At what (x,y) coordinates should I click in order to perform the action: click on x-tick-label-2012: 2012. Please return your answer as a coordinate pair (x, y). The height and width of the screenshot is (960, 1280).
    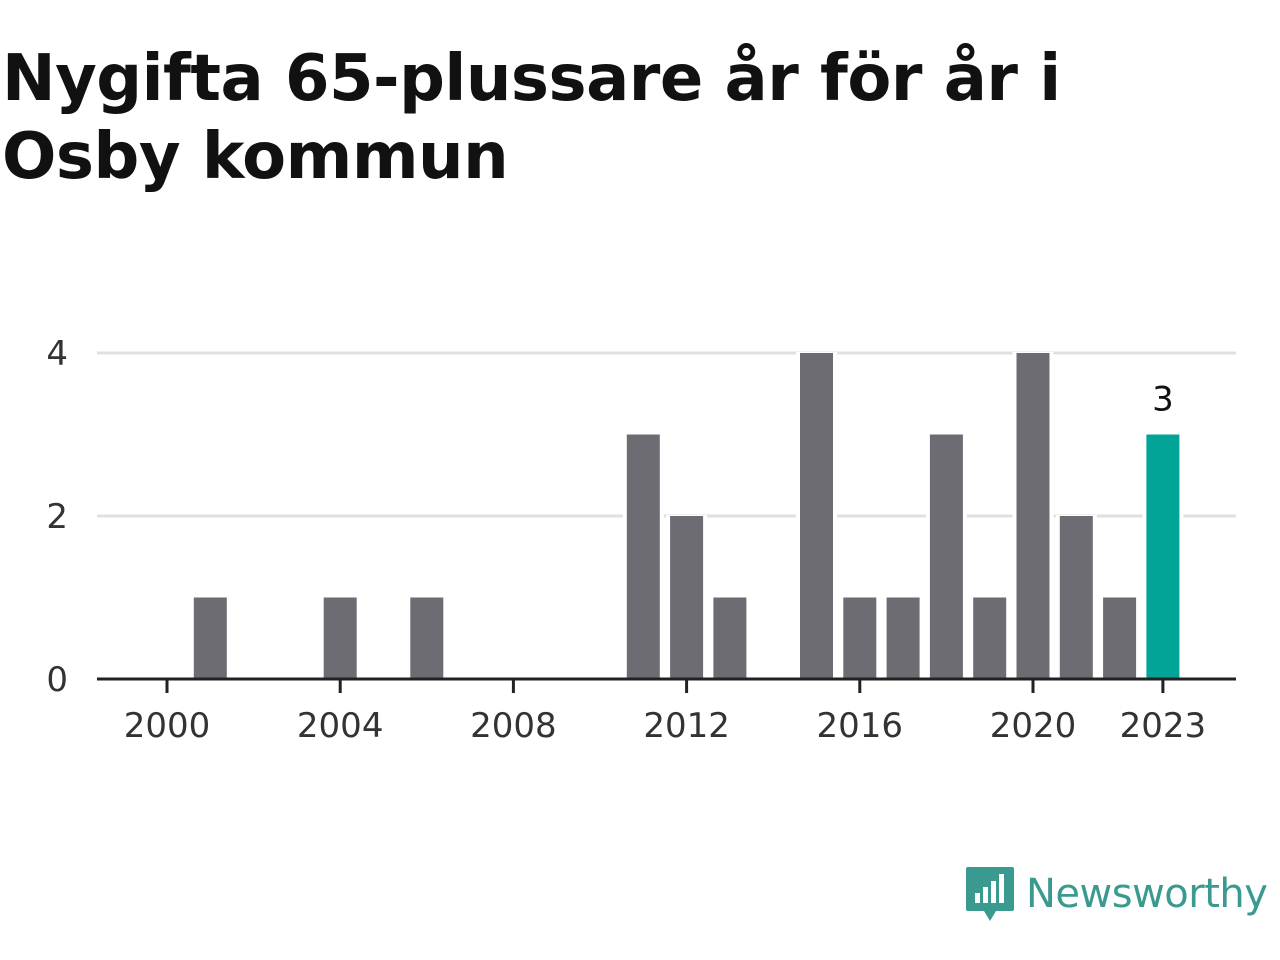
    Looking at the image, I should click on (686, 726).